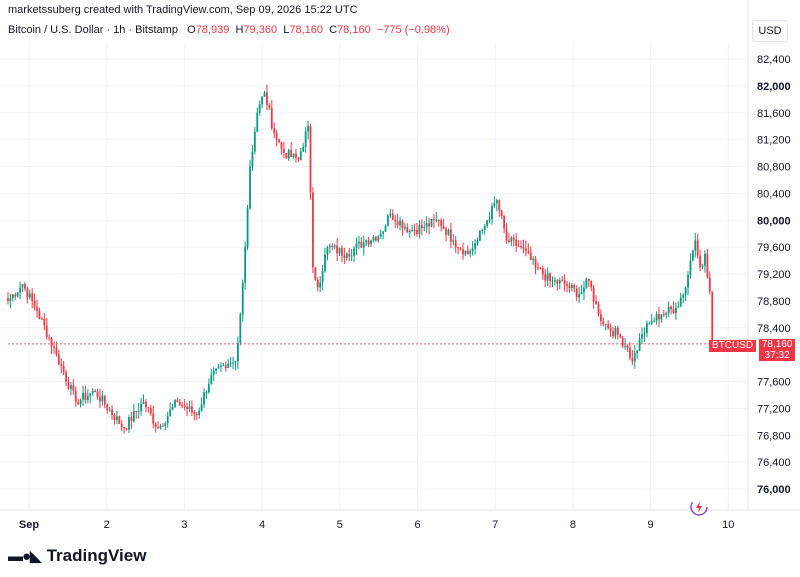 The width and height of the screenshot is (800, 577). Describe the element at coordinates (699, 507) in the screenshot. I see `sparkle-icon` at that location.